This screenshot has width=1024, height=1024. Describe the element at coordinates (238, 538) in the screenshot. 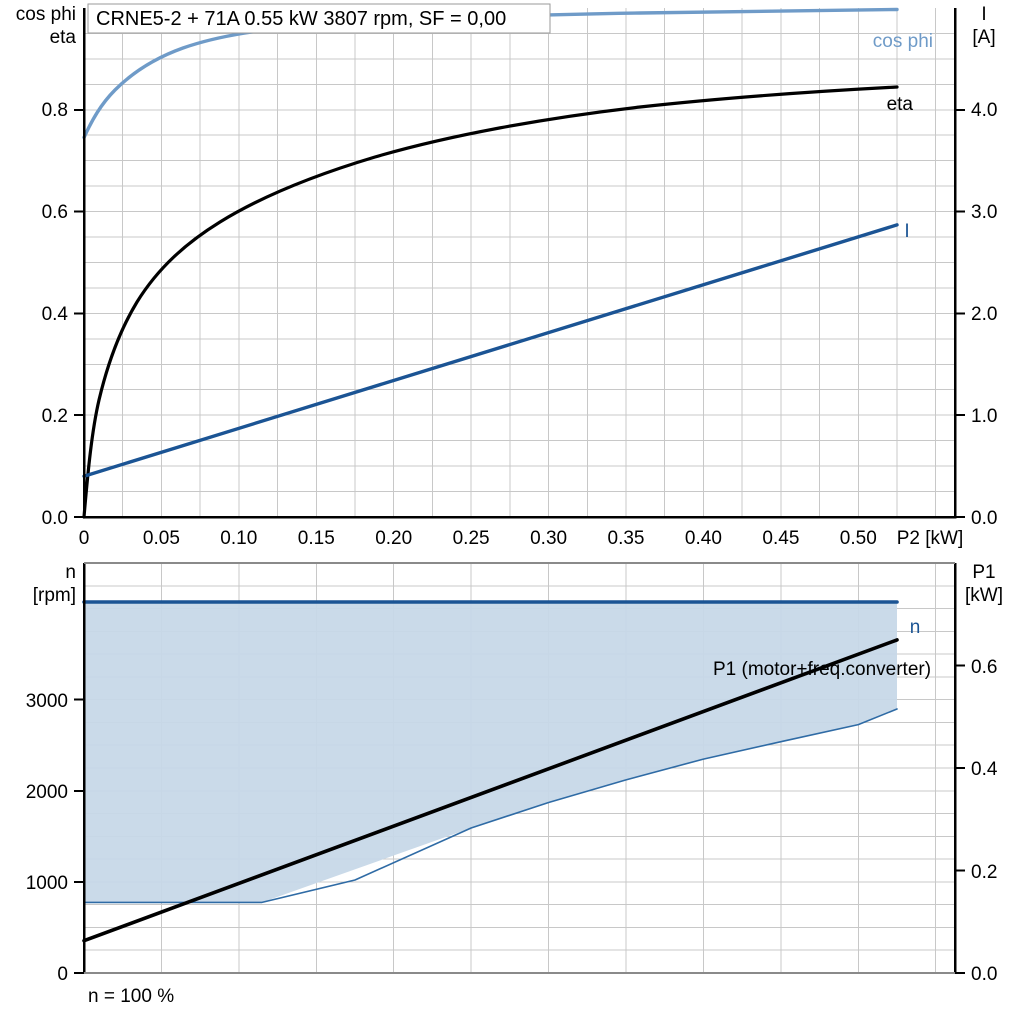

I see `top-x-tick-2: 0.10` at that location.